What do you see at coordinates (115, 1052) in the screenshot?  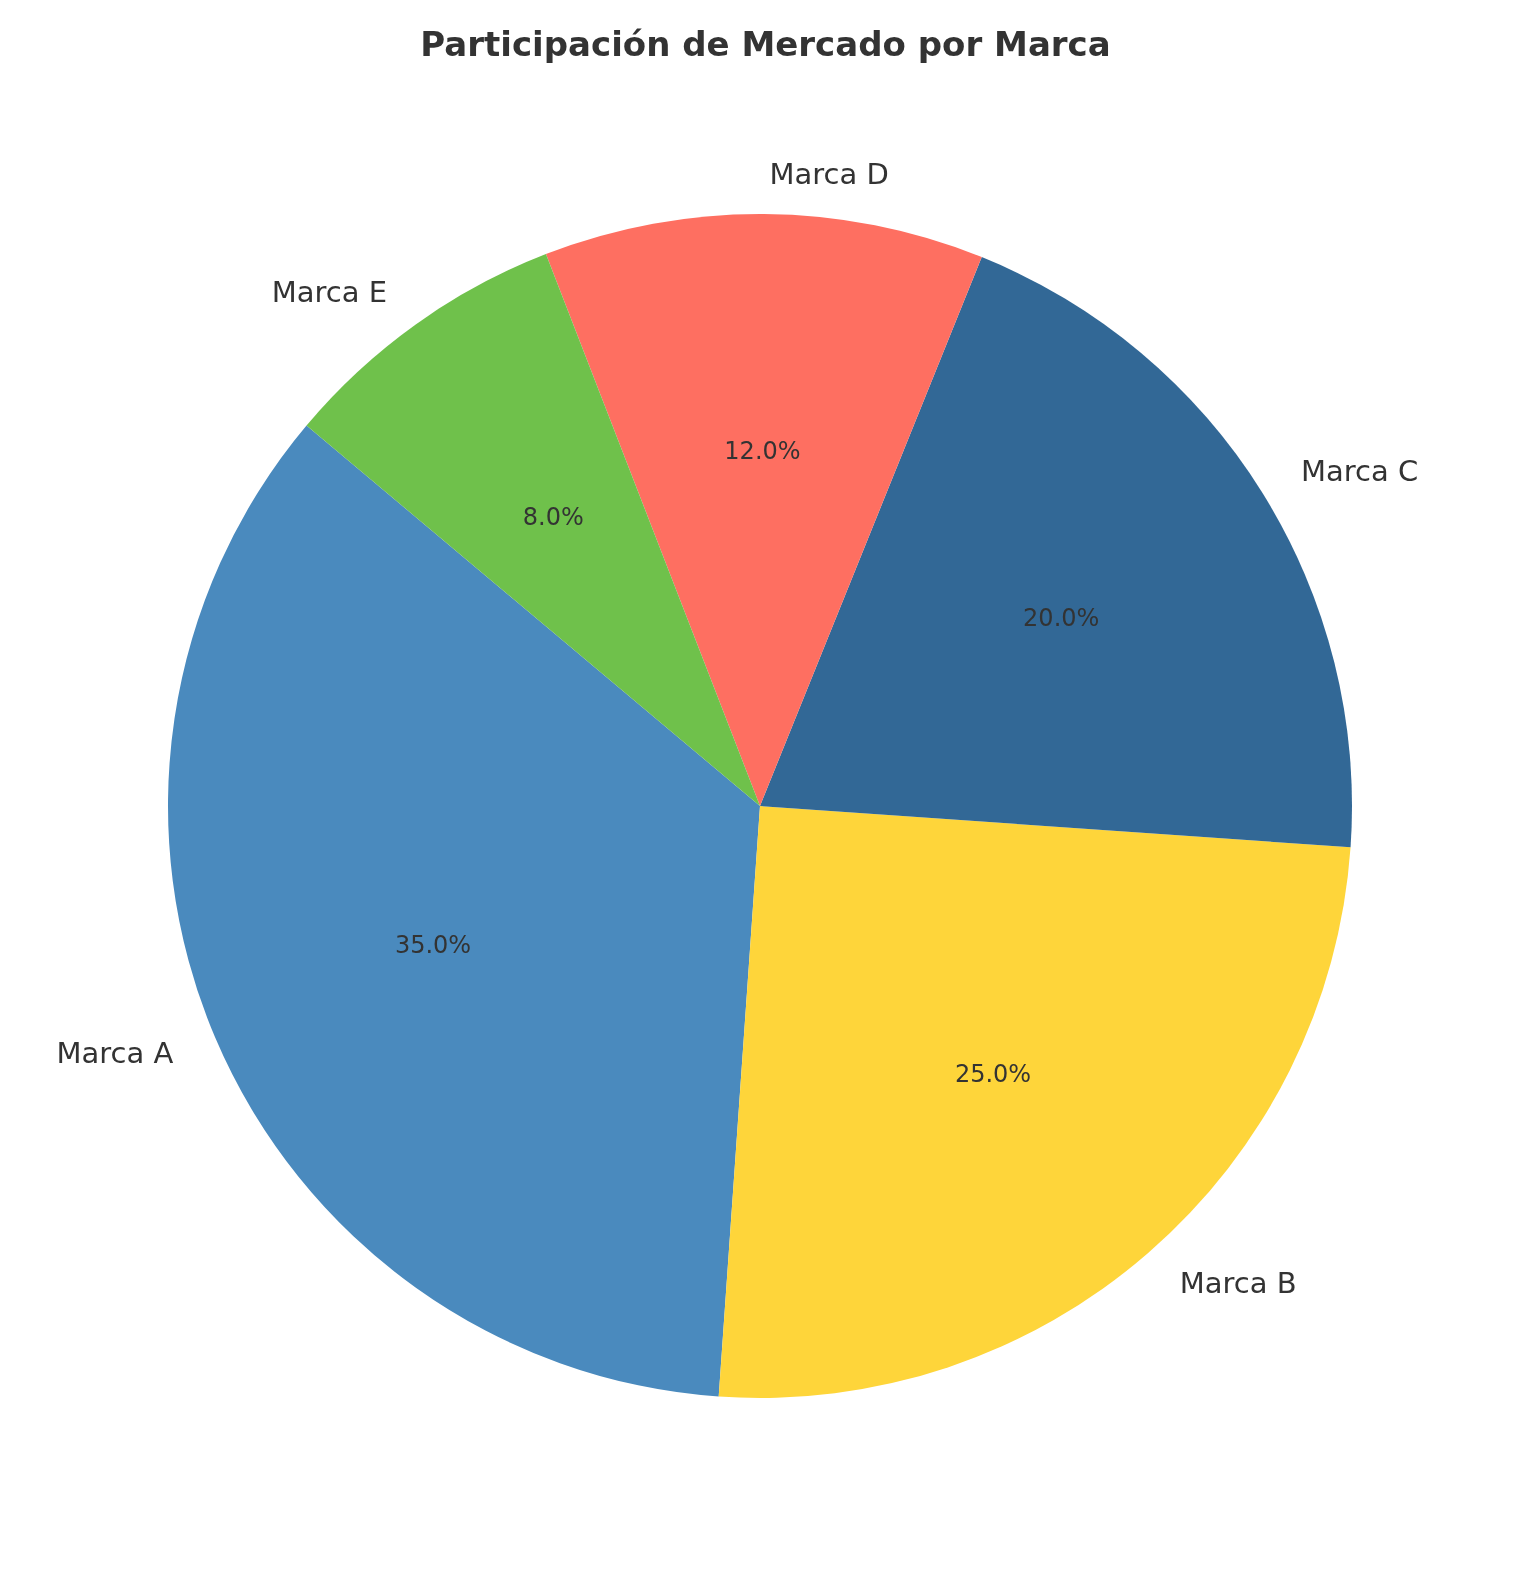 I see `slice-label: Marca A` at bounding box center [115, 1052].